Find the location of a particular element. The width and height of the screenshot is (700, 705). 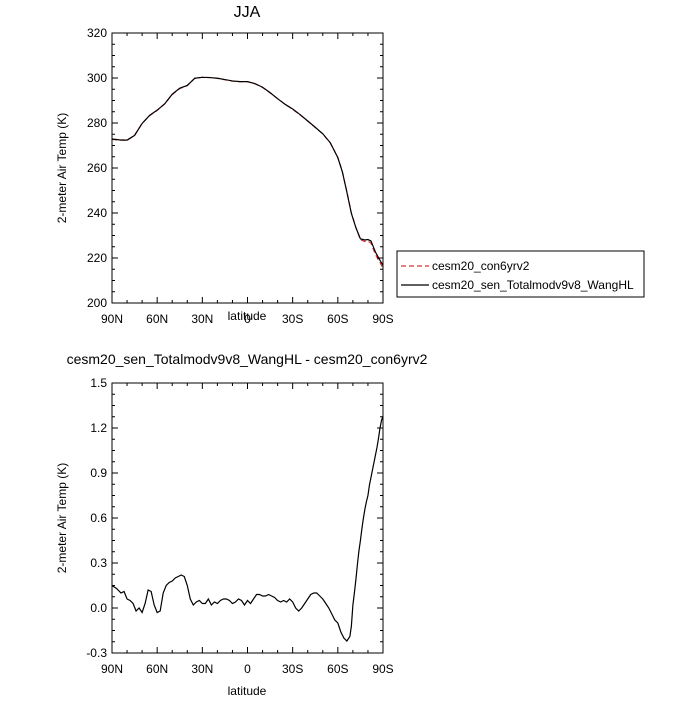

bottom-x-axis-label: latitude is located at coordinates (247, 691).